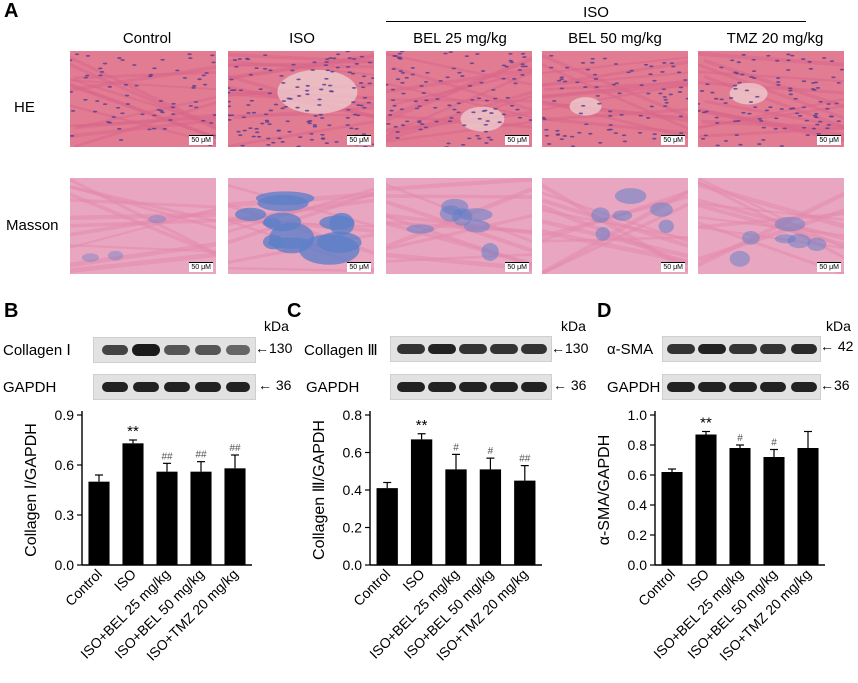 This screenshot has height=683, width=858. Describe the element at coordinates (808, 506) in the screenshot. I see `bar` at that location.